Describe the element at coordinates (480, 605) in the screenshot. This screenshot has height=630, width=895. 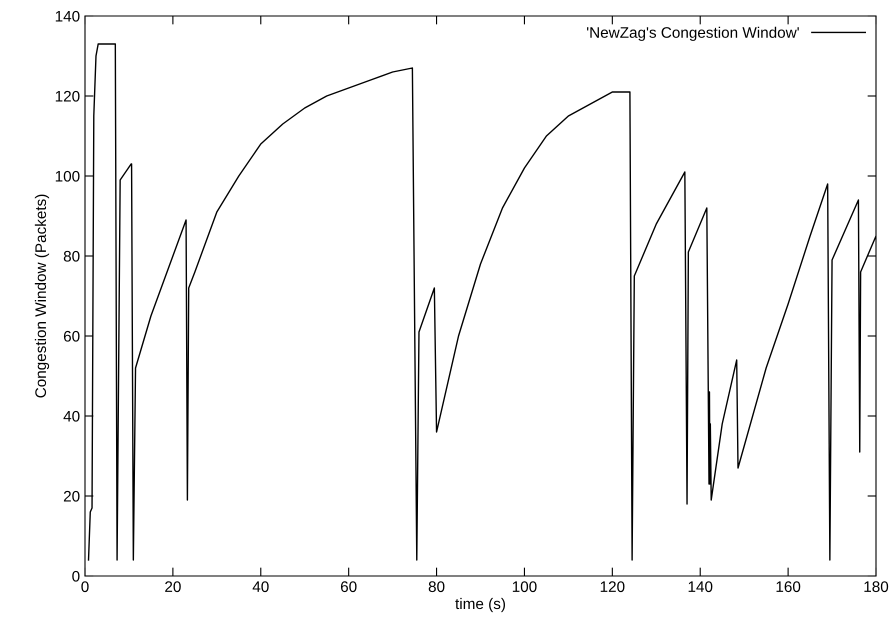
I see `x-axis-title: time (s)` at that location.